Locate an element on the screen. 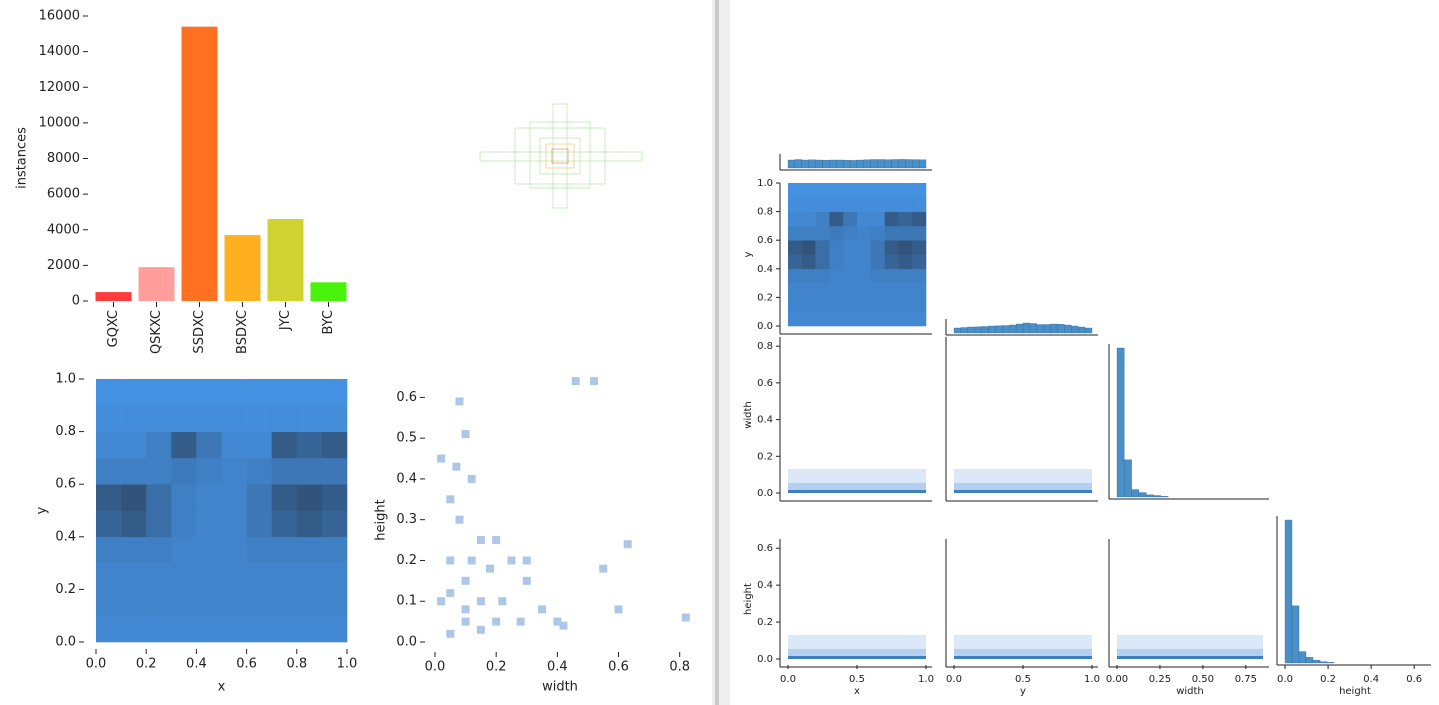 The width and height of the screenshot is (1439, 705). divider-handle is located at coordinates (717, 352).